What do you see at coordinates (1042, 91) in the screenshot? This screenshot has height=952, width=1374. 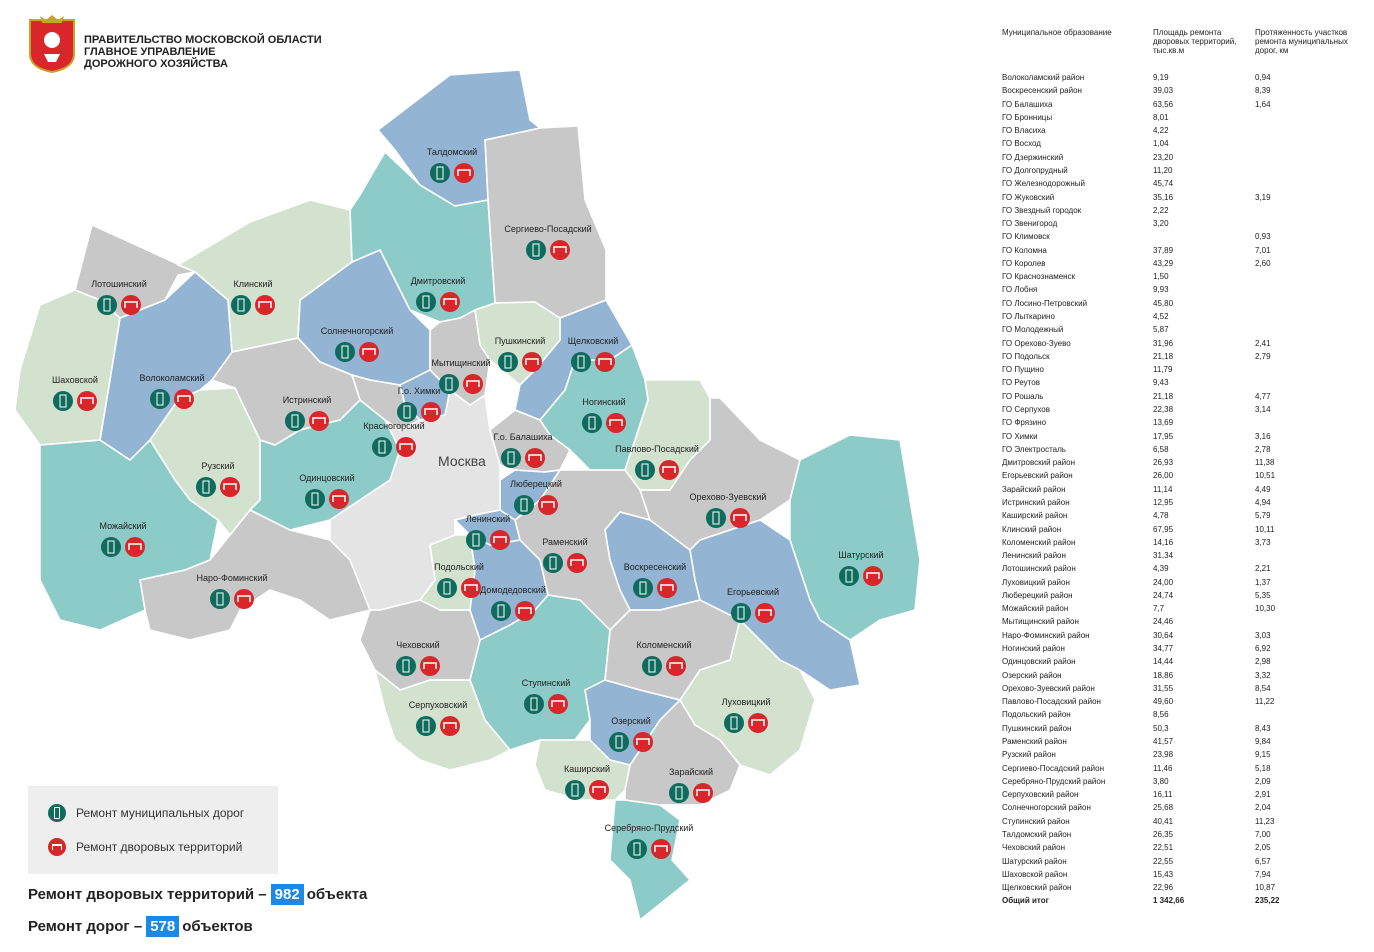 I see `table-cell-municipality: Воскресенский район` at bounding box center [1042, 91].